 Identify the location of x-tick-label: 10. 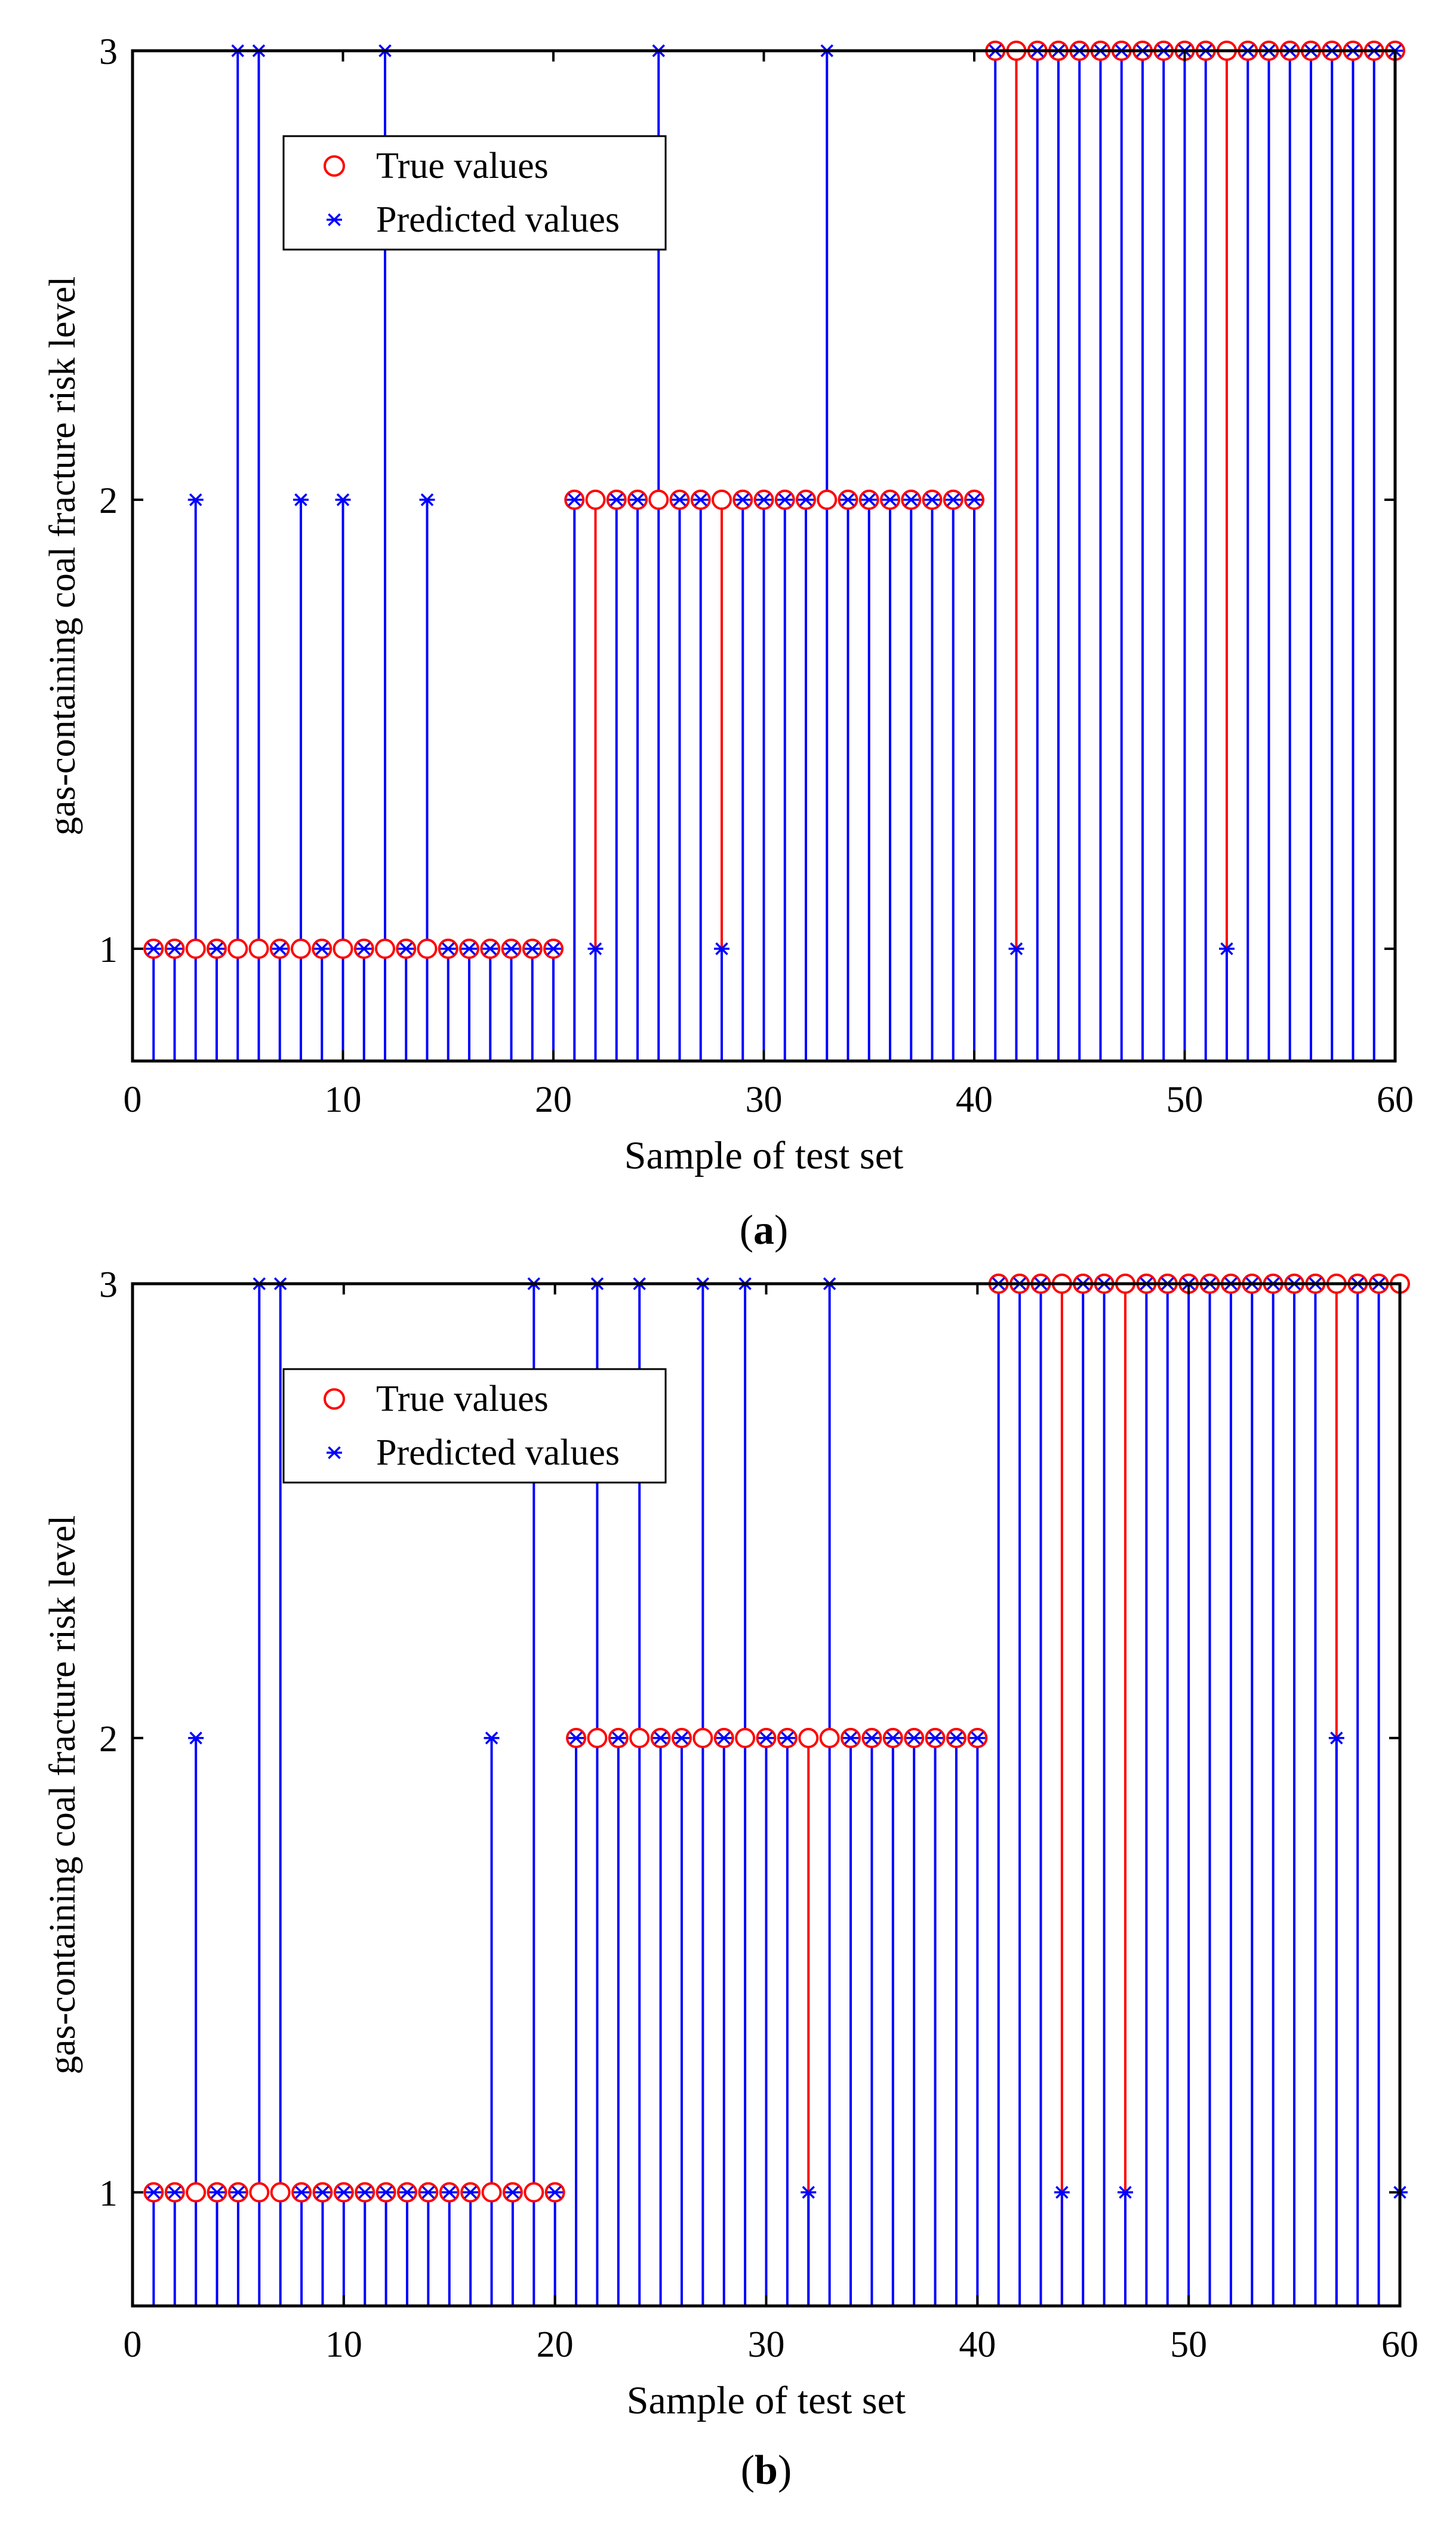
(344, 2344).